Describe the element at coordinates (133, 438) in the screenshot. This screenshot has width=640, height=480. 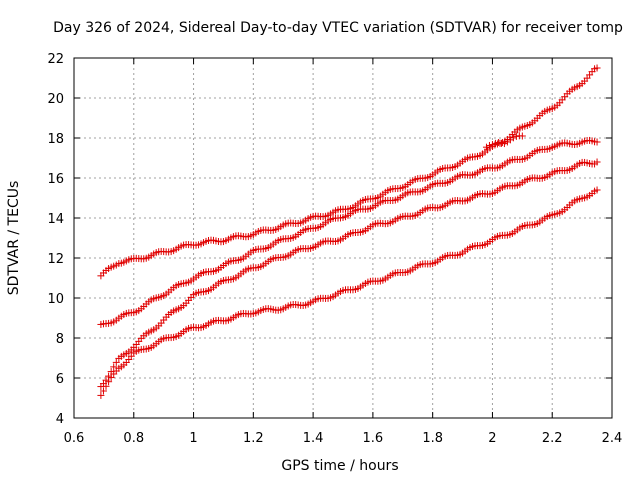
I see `x-tick-label: 0.8` at that location.